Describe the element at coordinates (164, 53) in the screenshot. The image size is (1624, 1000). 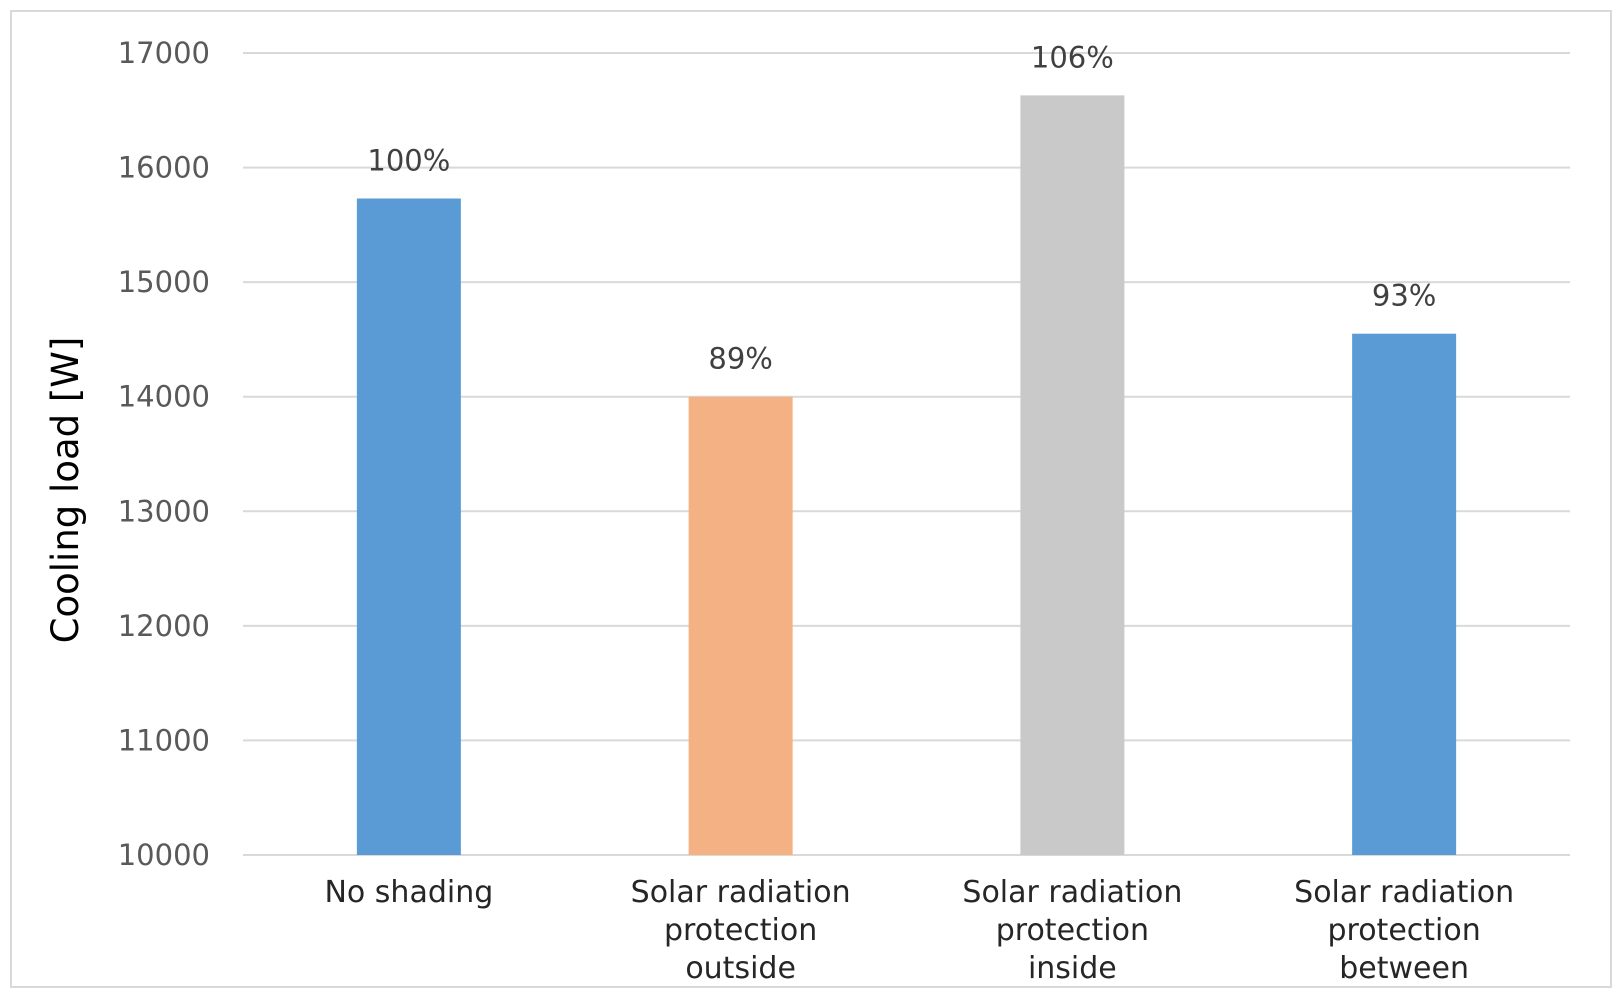
I see `y-tick-label: 17000` at that location.